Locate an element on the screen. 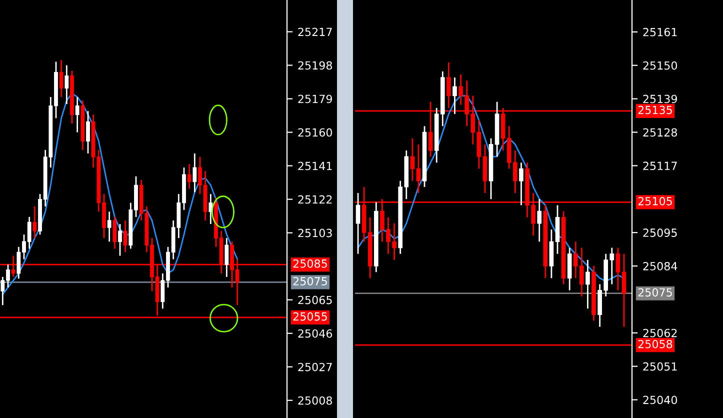  y-tick-label: 25046 is located at coordinates (315, 333).